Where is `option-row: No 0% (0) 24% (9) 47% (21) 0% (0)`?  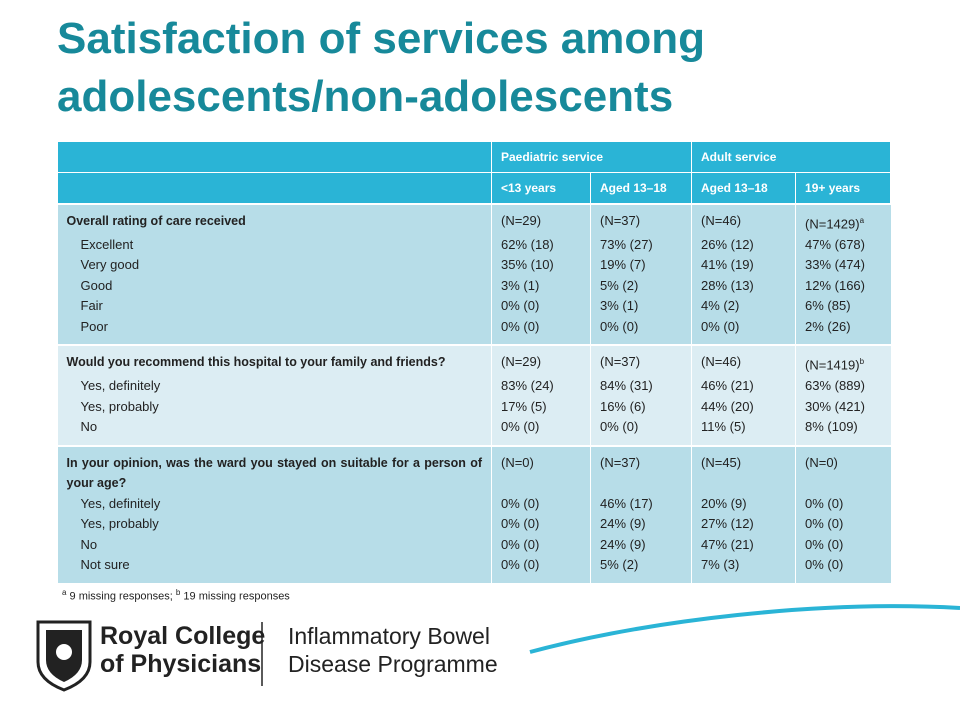
option-row: No 0% (0) 24% (9) 47% (21) 0% (0) is located at coordinates (474, 545).